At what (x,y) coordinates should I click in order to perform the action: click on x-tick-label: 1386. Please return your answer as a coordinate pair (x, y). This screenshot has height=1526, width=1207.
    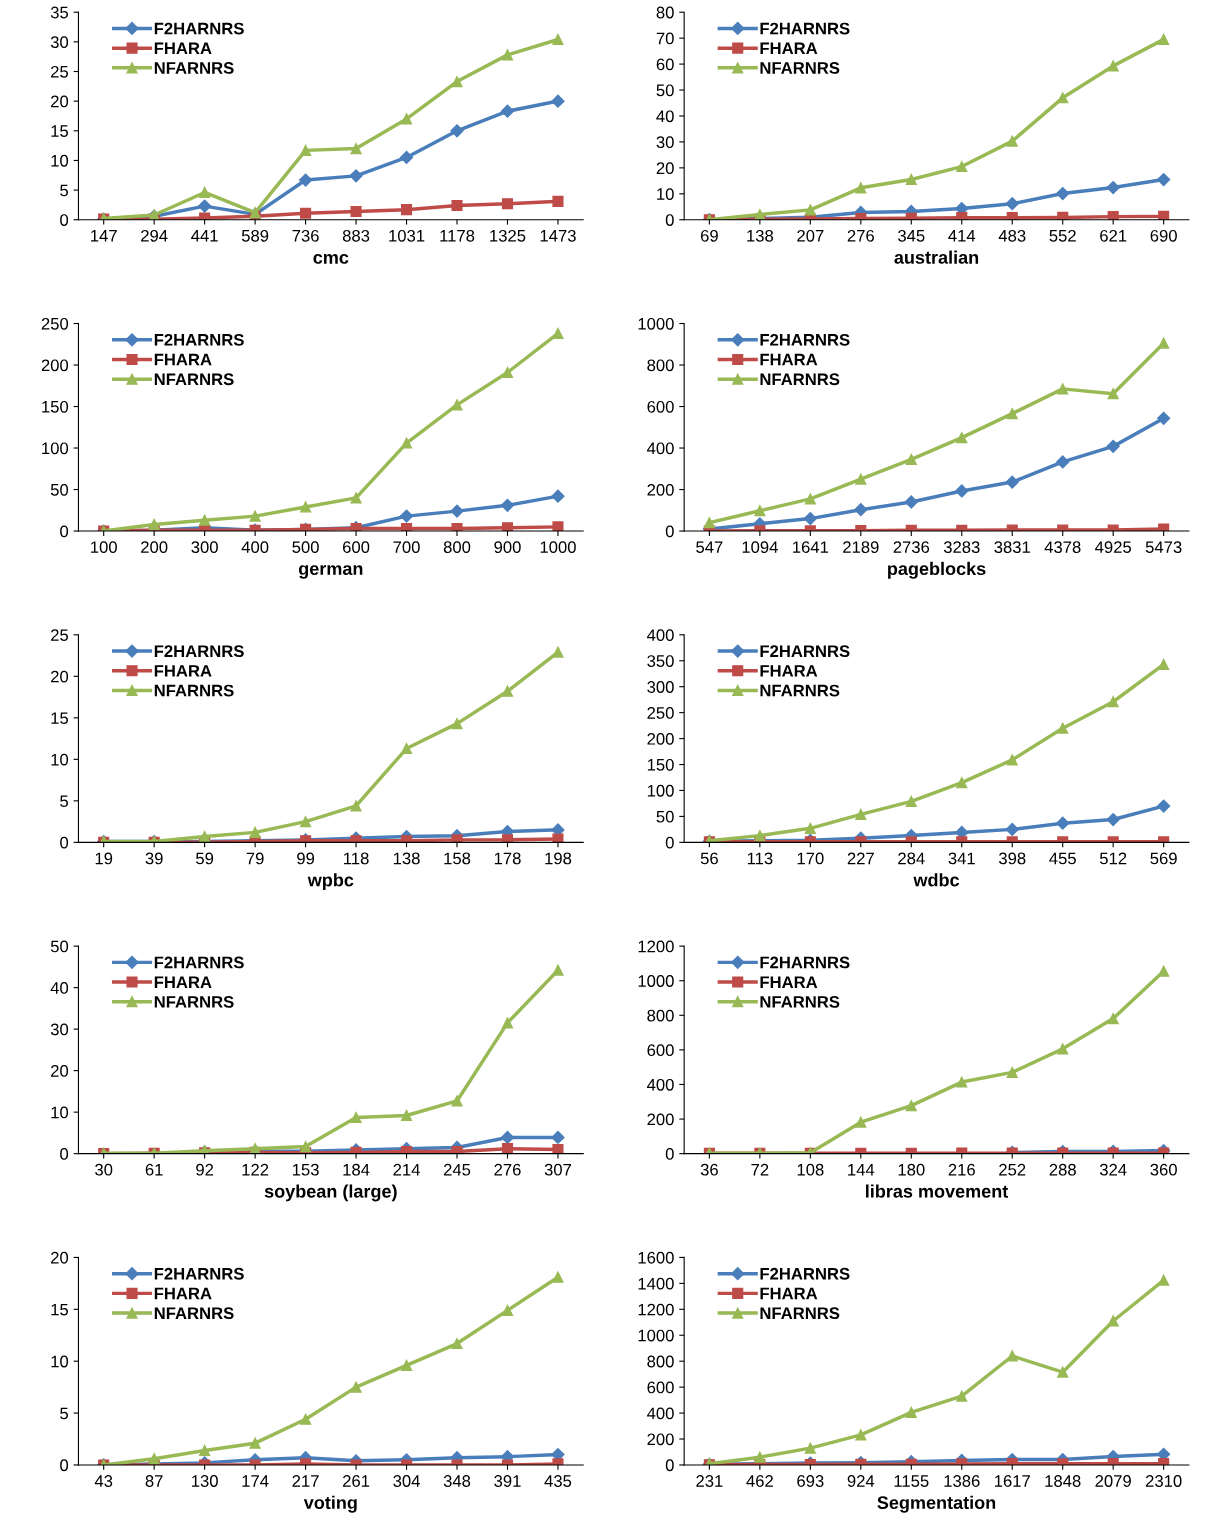
    Looking at the image, I should click on (962, 1481).